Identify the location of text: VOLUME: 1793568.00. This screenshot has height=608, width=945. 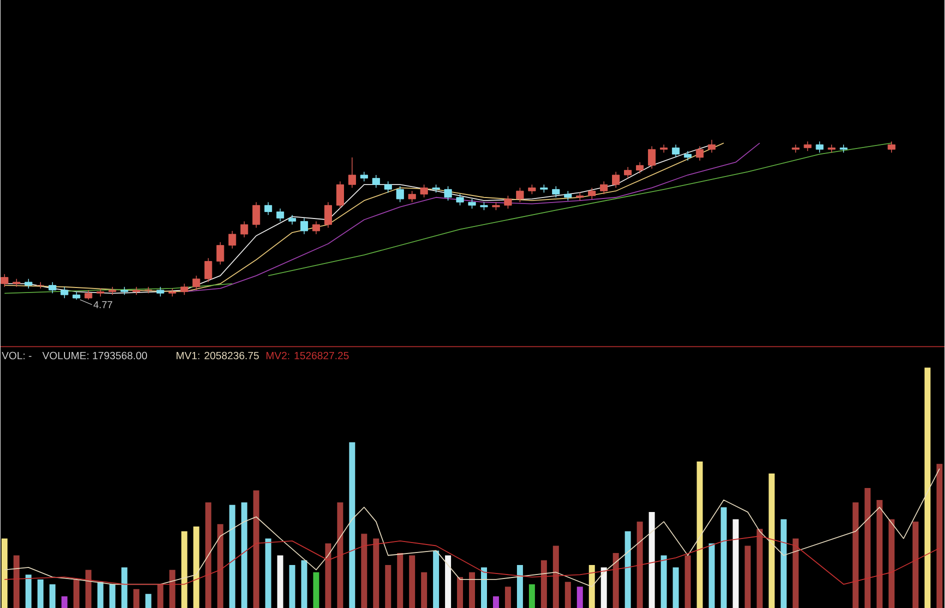
(95, 356).